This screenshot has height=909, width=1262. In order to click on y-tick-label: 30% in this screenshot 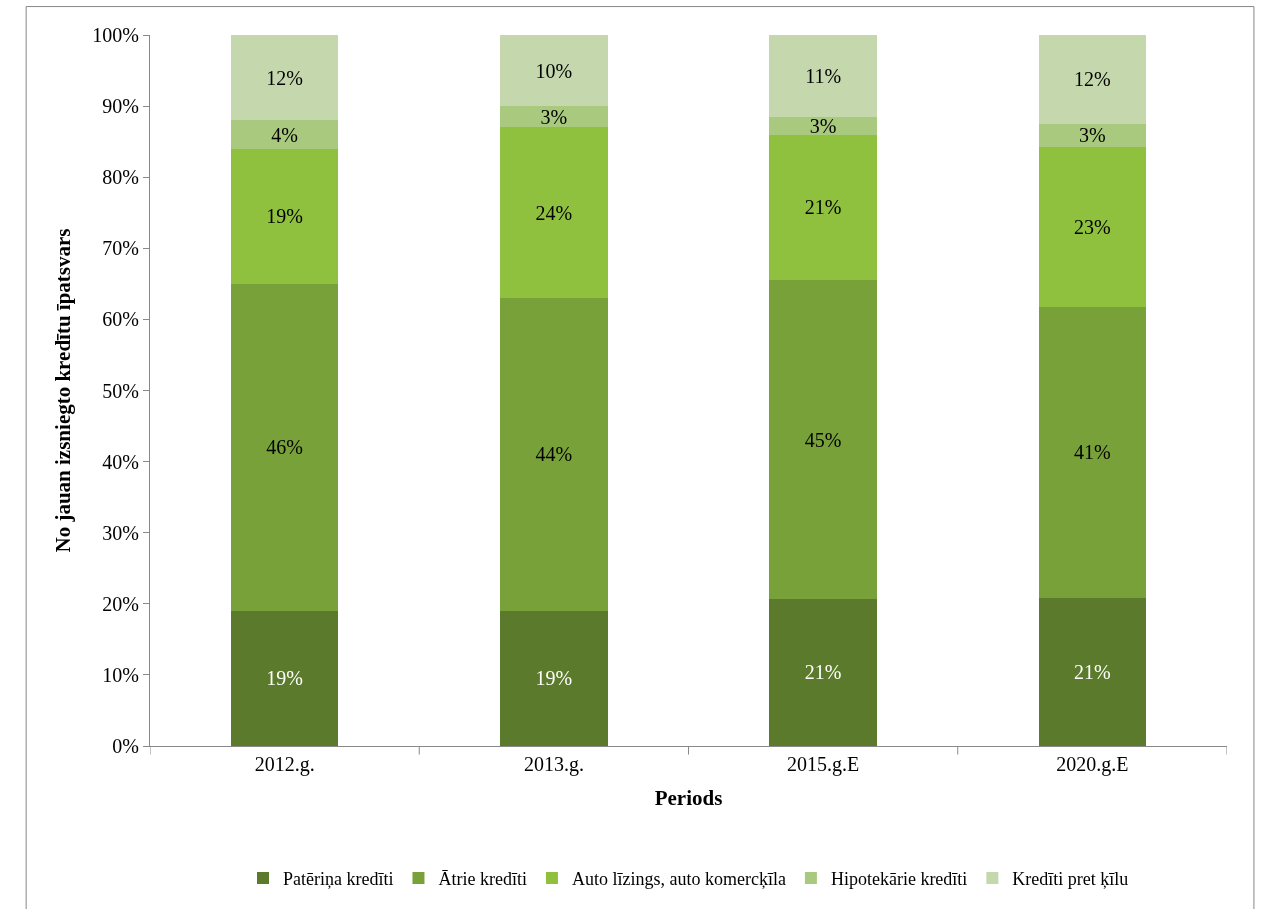, I will do `click(120, 532)`.